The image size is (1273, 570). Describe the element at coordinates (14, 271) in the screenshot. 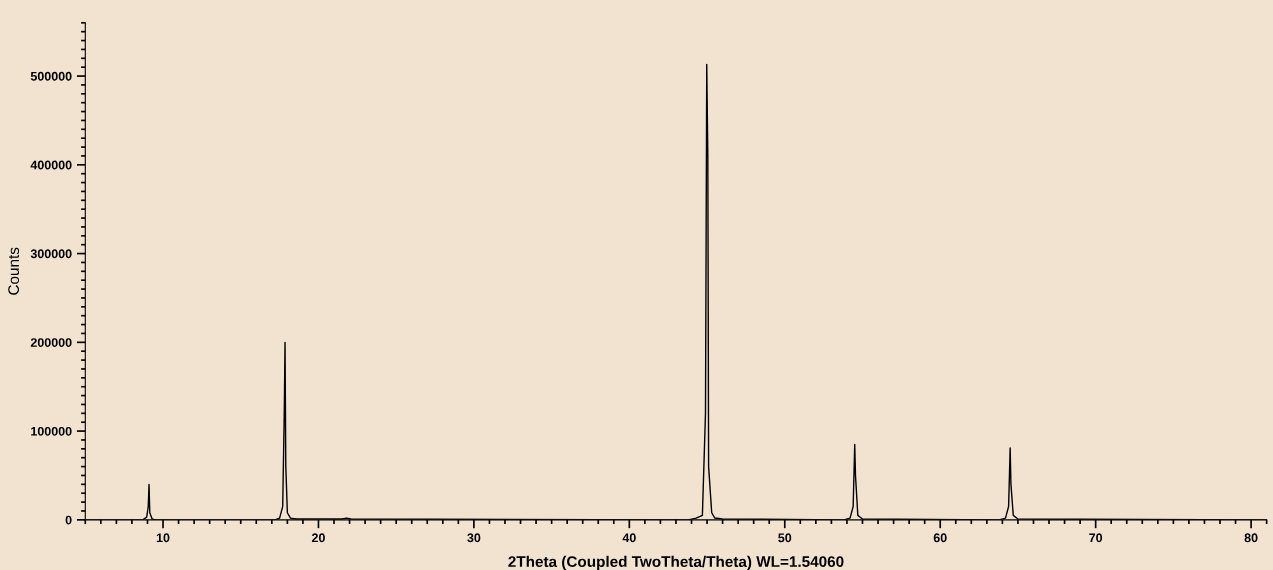

I see `y-axis-title: Counts` at that location.